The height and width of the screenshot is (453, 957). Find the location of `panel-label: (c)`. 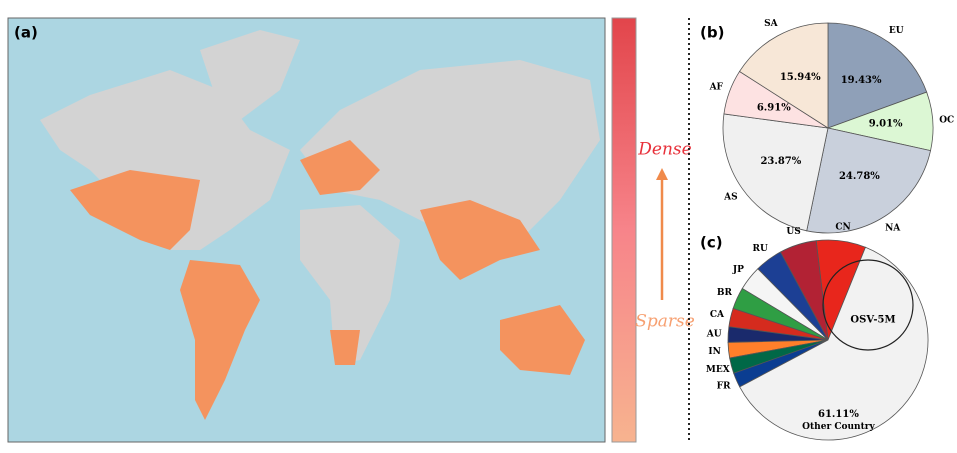

panel-label: (c) is located at coordinates (711, 243).